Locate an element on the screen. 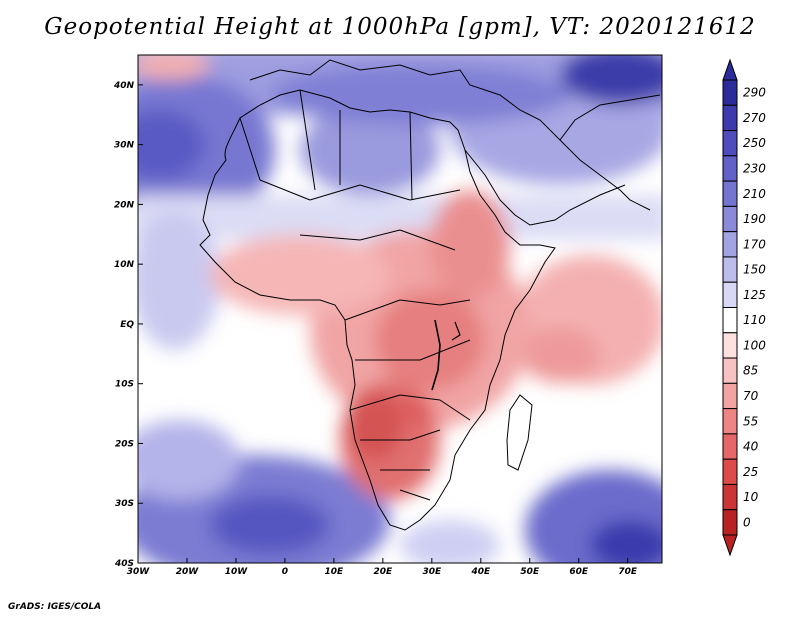  y-tick-label: 30S is located at coordinates (124, 504).